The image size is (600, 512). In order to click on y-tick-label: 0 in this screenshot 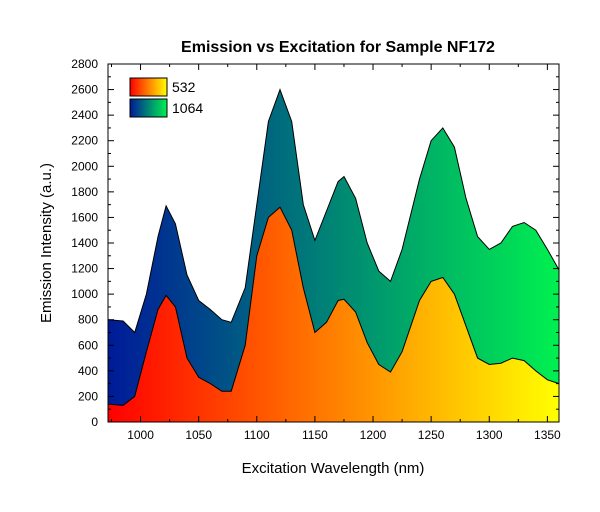, I will do `click(94, 422)`.